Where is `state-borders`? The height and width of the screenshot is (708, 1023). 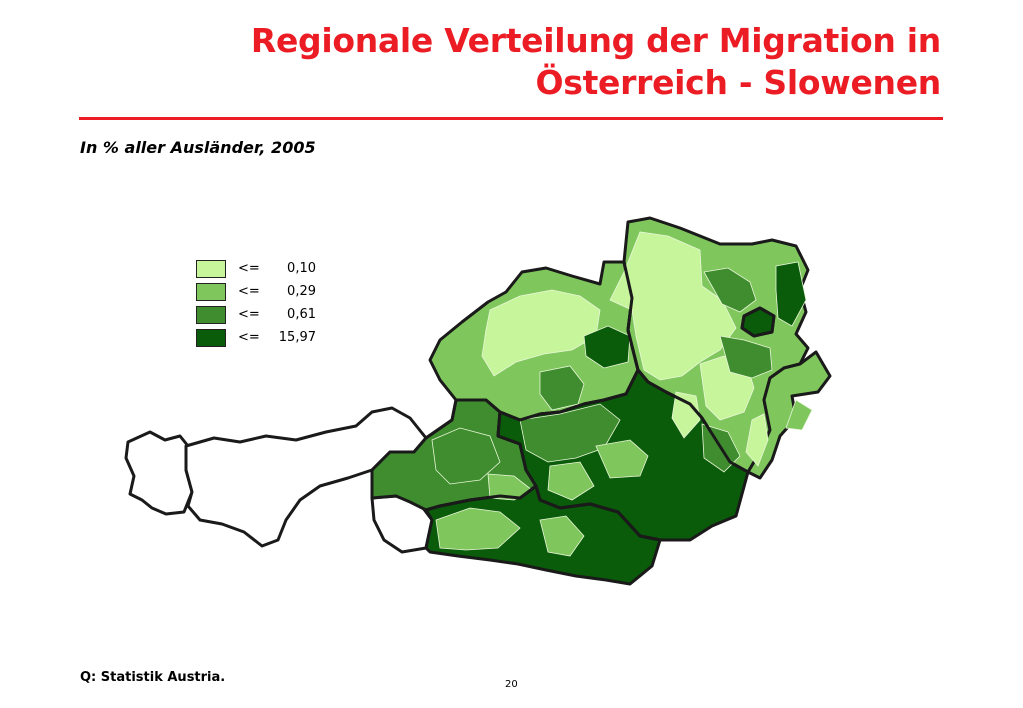 state-borders is located at coordinates (600, 401).